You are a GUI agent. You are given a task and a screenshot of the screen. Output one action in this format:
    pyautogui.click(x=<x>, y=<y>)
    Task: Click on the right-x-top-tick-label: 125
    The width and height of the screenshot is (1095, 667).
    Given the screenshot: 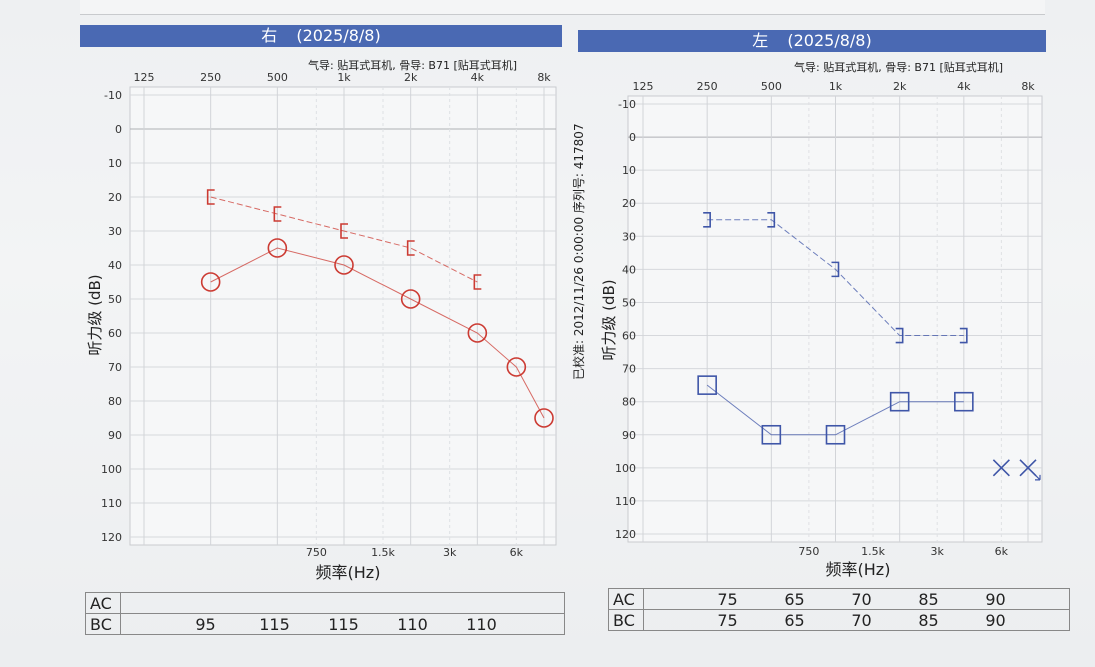 What is the action you would take?
    pyautogui.click(x=144, y=77)
    